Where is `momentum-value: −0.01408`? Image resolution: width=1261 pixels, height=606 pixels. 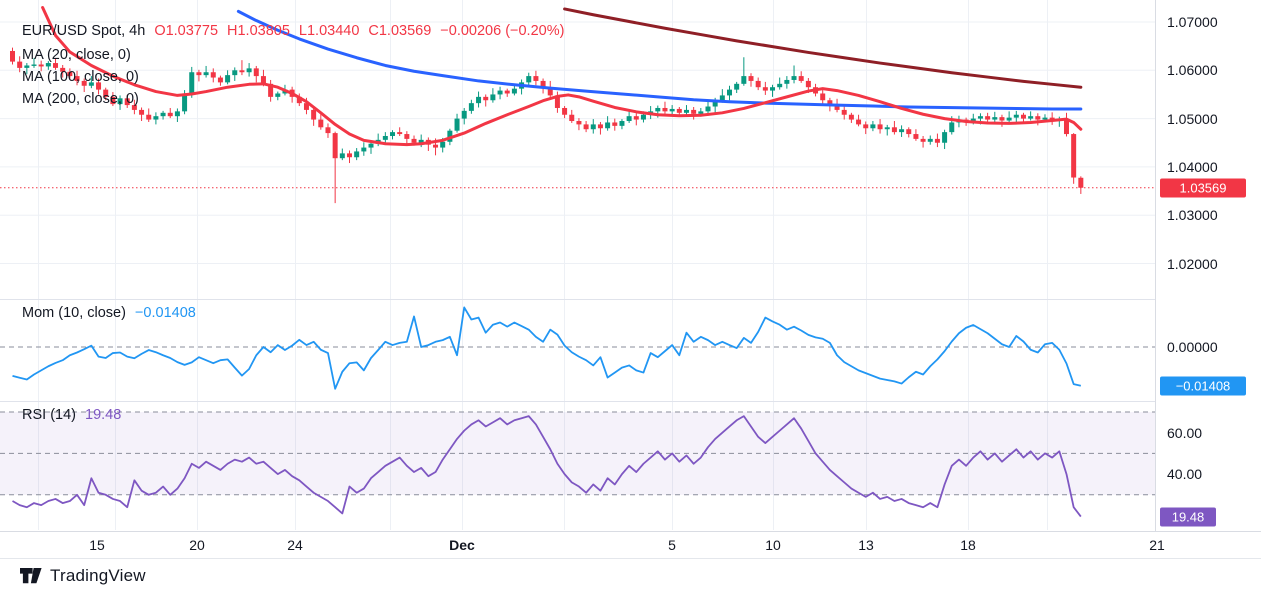 momentum-value: −0.01408 is located at coordinates (165, 313).